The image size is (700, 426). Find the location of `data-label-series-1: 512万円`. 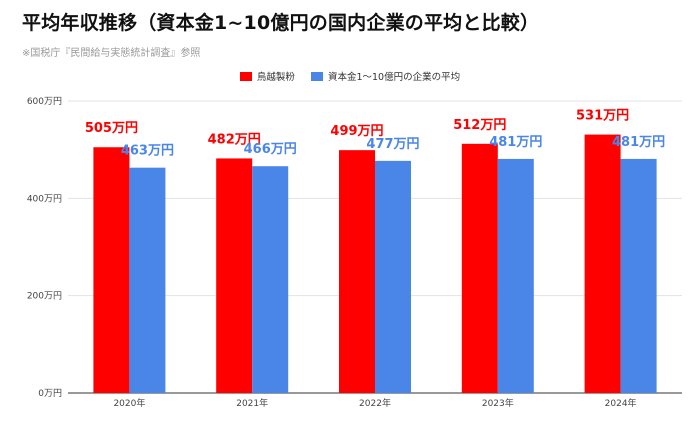

data-label-series-1: 512万円 is located at coordinates (479, 125).